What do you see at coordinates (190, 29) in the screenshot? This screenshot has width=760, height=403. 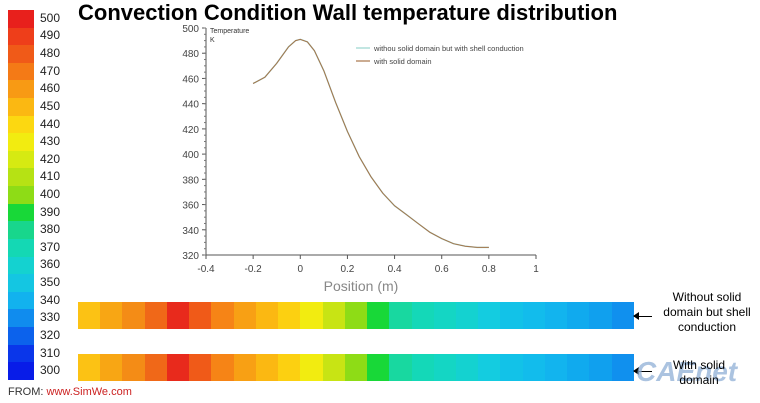 I see `y-tick-label: 500` at bounding box center [190, 29].